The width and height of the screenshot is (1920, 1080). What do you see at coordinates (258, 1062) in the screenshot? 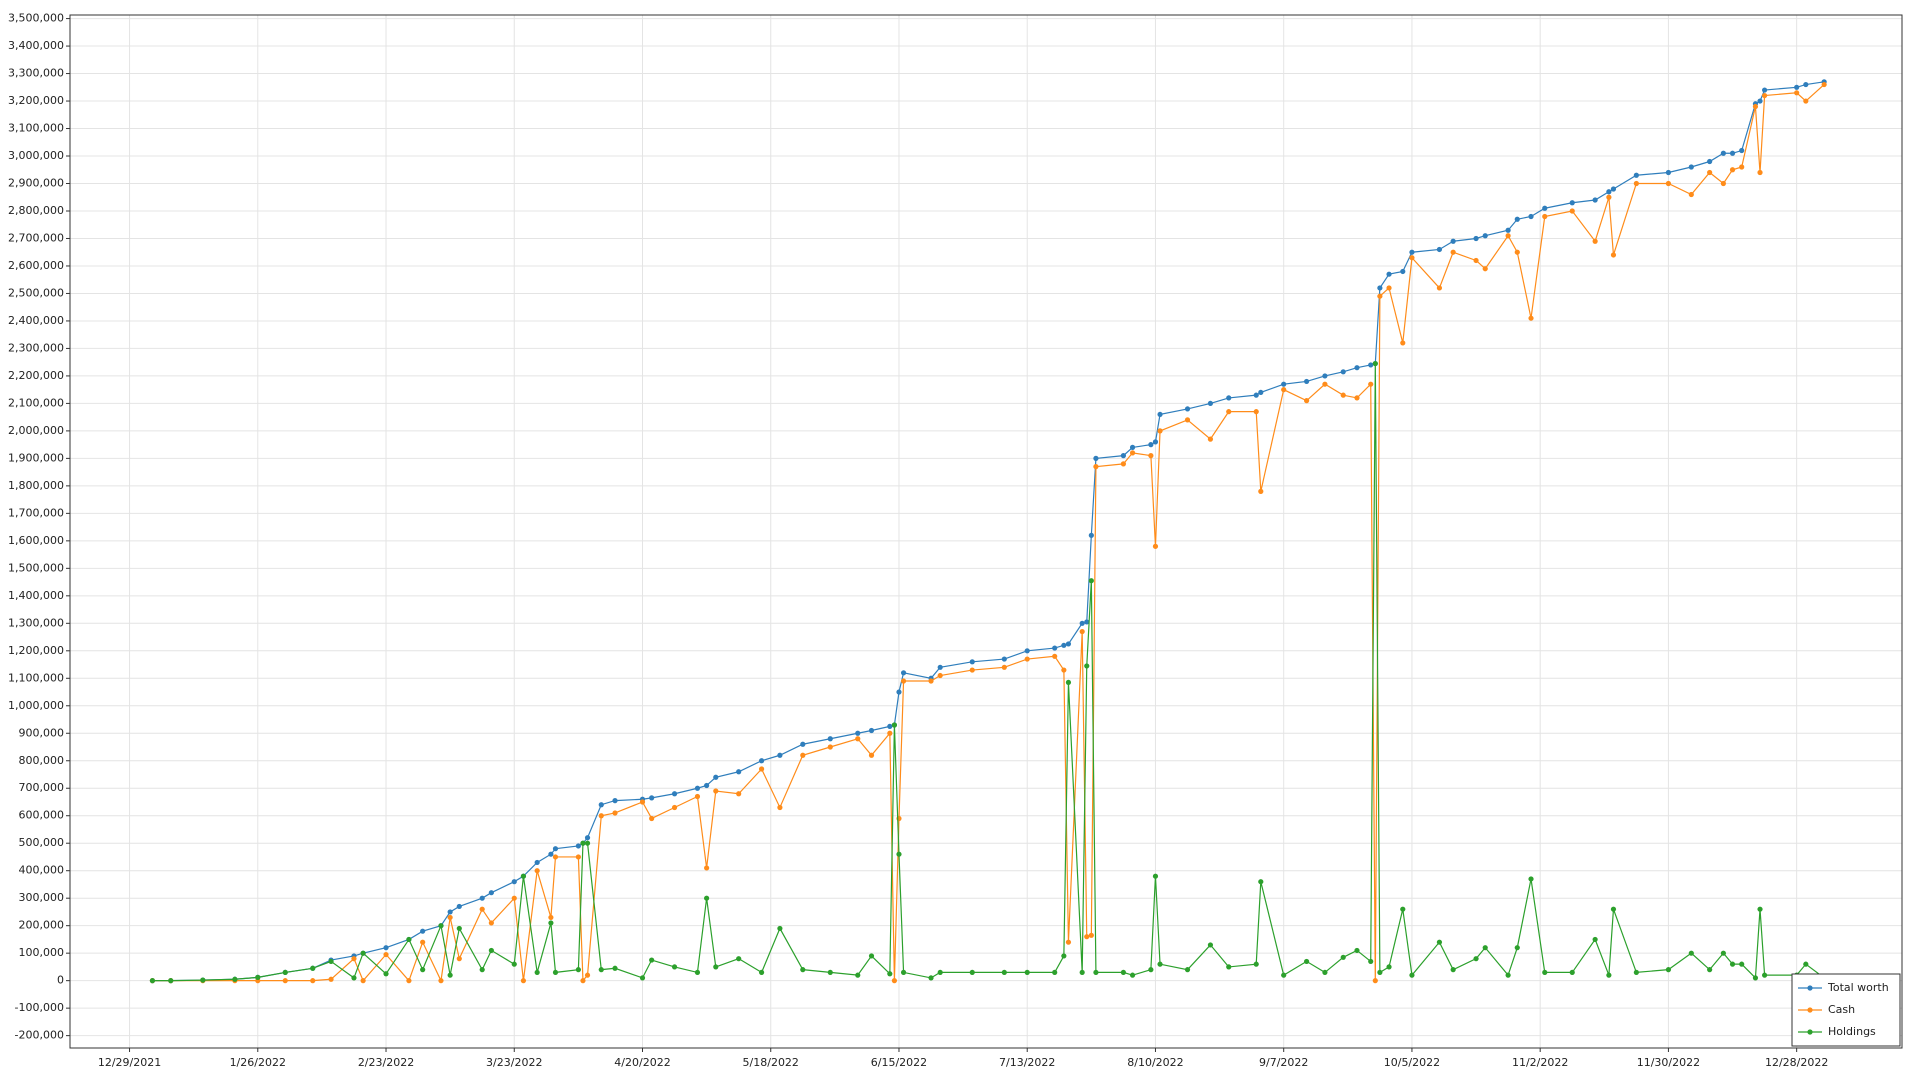
I see `x-tick-label: 1/26/2022` at bounding box center [258, 1062].